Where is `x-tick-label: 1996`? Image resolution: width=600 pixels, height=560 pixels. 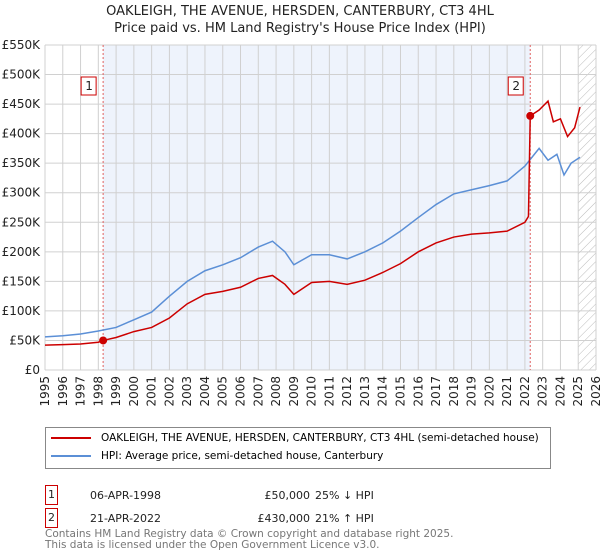
x-tick-label: 1996 is located at coordinates (63, 391).